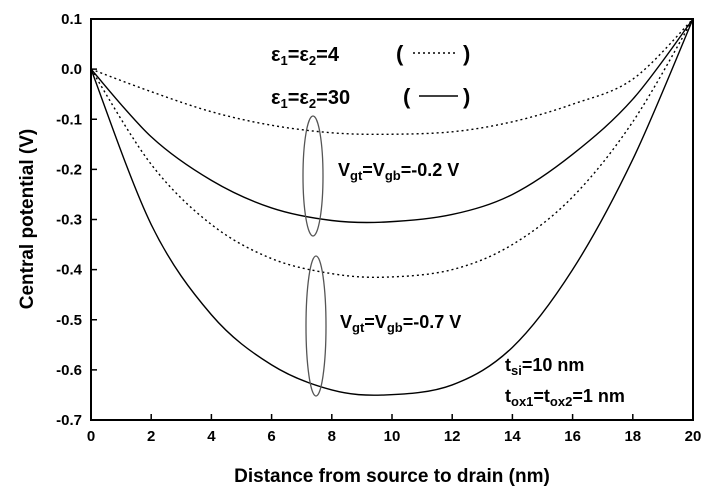 The image size is (704, 489). I want to click on x-tick-label: 2, so click(151, 436).